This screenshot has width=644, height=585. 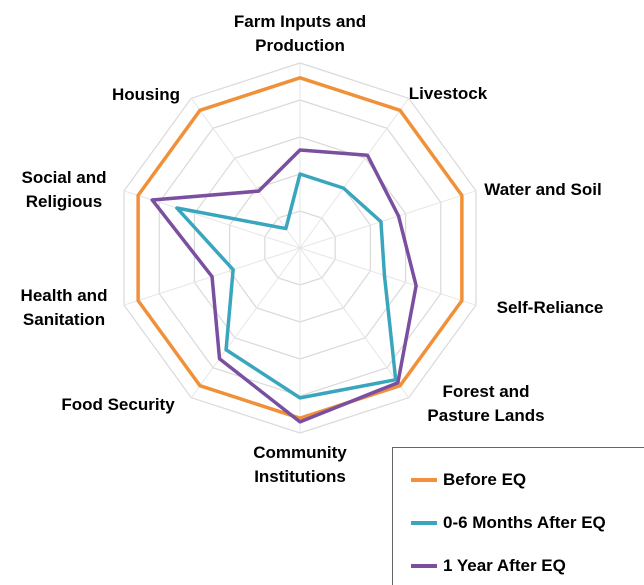 I want to click on axis-label: Housing, so click(x=146, y=94).